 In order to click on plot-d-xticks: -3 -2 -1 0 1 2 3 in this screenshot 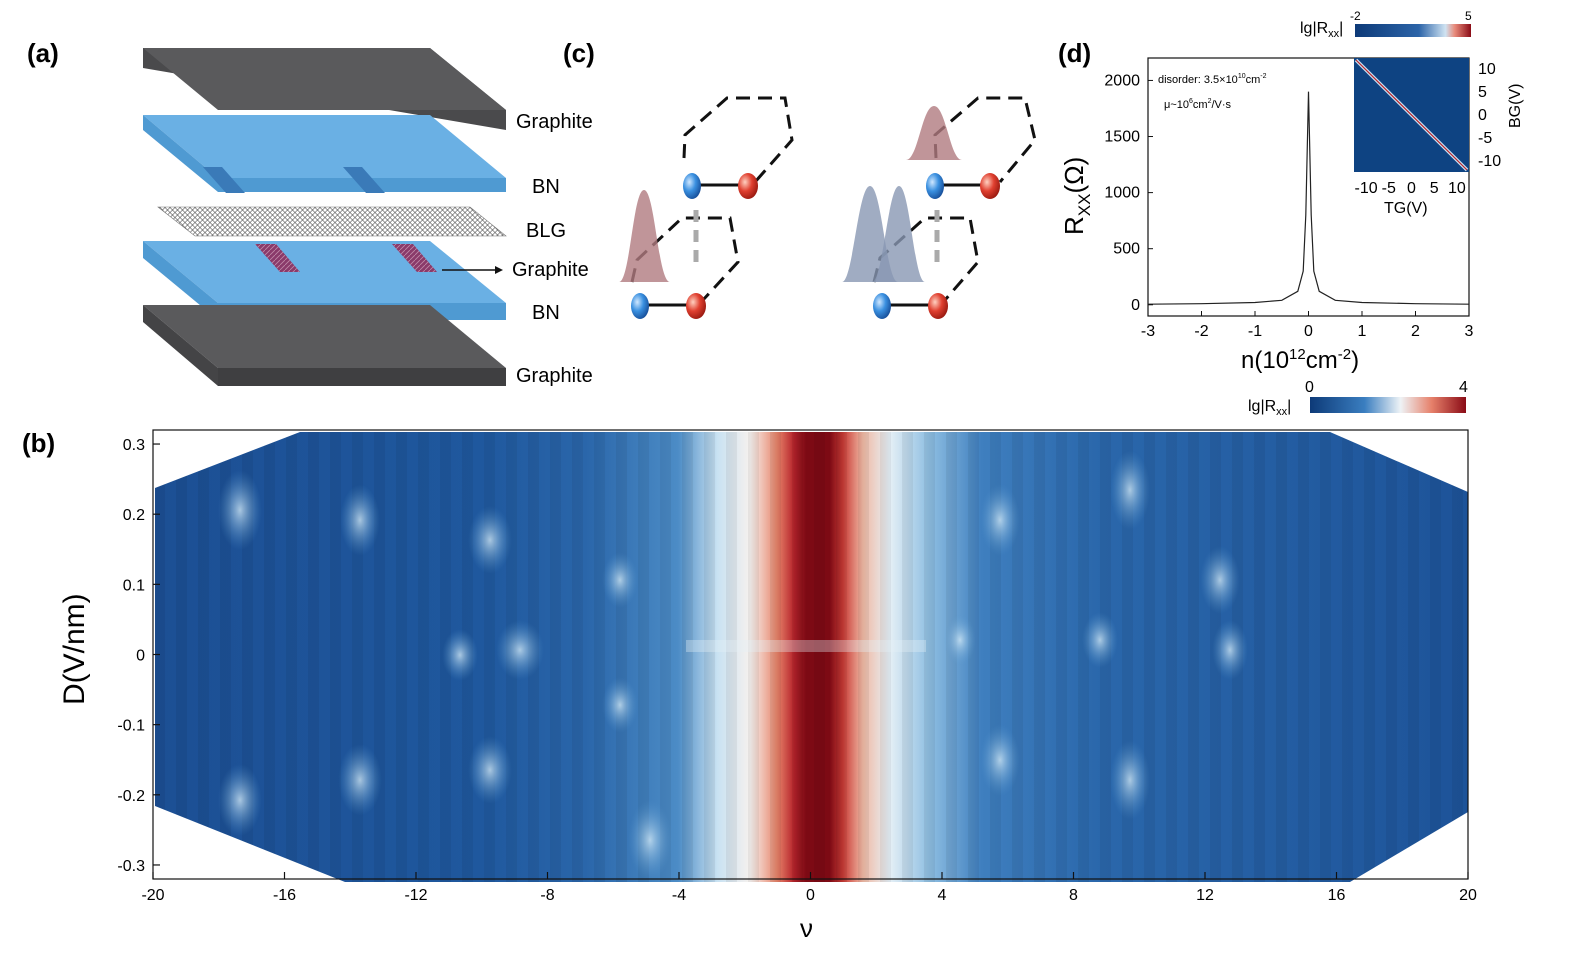, I will do `click(1307, 325)`.